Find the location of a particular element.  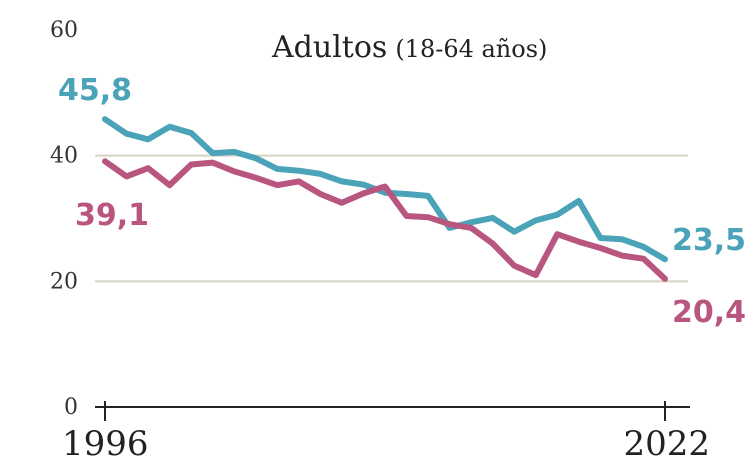

y-tick-label-20: 20 is located at coordinates (64, 281).